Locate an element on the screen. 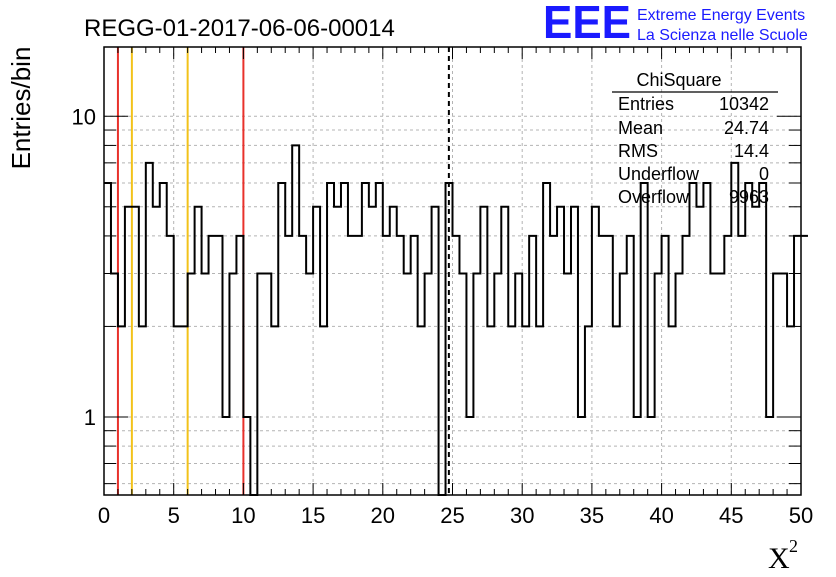 The width and height of the screenshot is (836, 577). x-tick-label: 20 is located at coordinates (383, 515).